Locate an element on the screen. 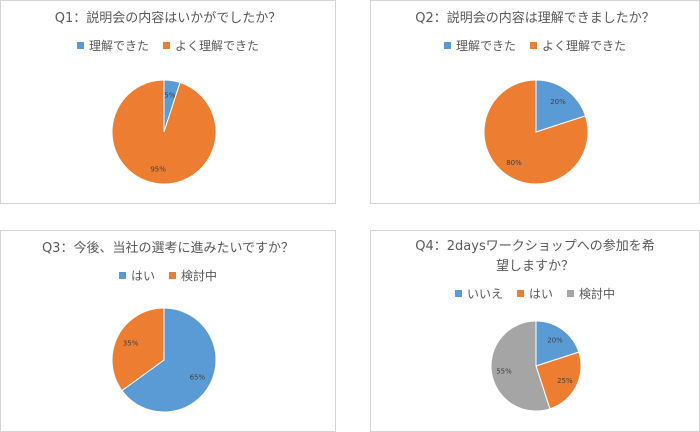 Image resolution: width=700 pixels, height=432 pixels. pie-chart: 65% 35% is located at coordinates (164, 360).